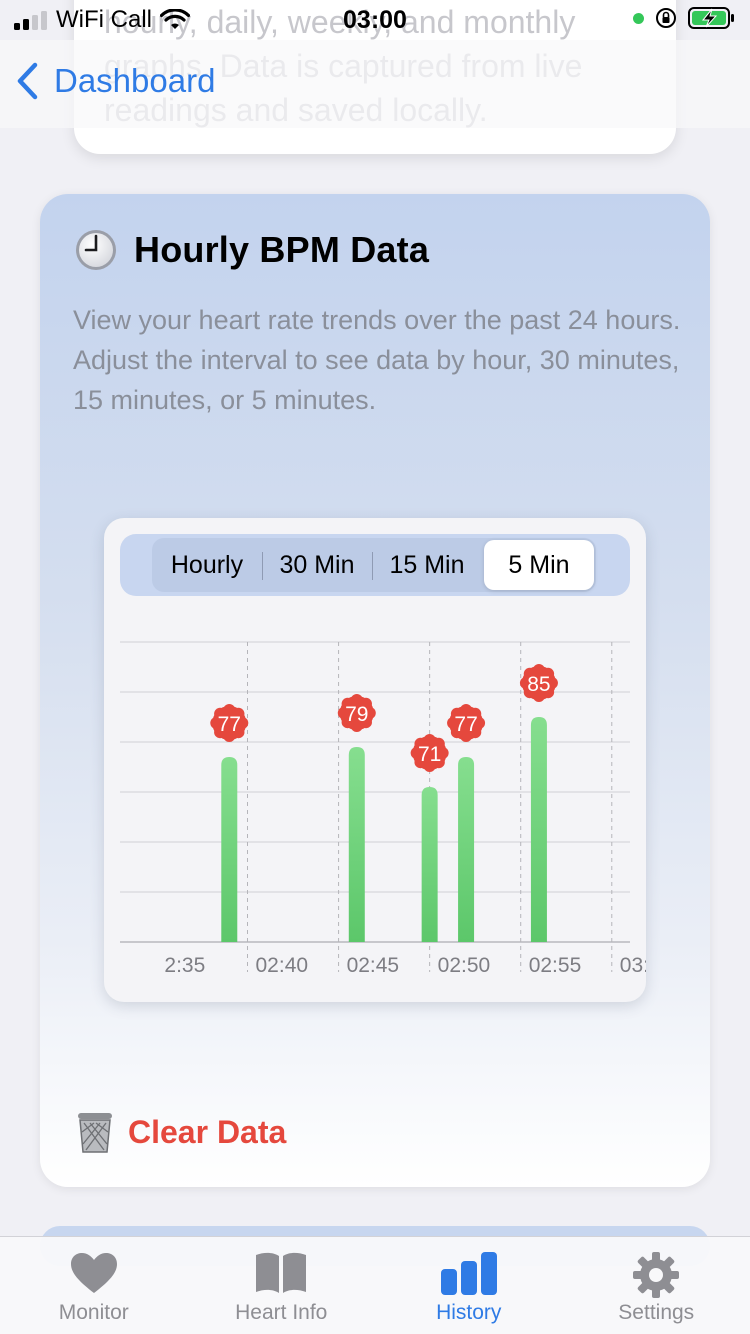 The height and width of the screenshot is (1334, 750). I want to click on x-tick-label: 03:00, so click(633, 965).